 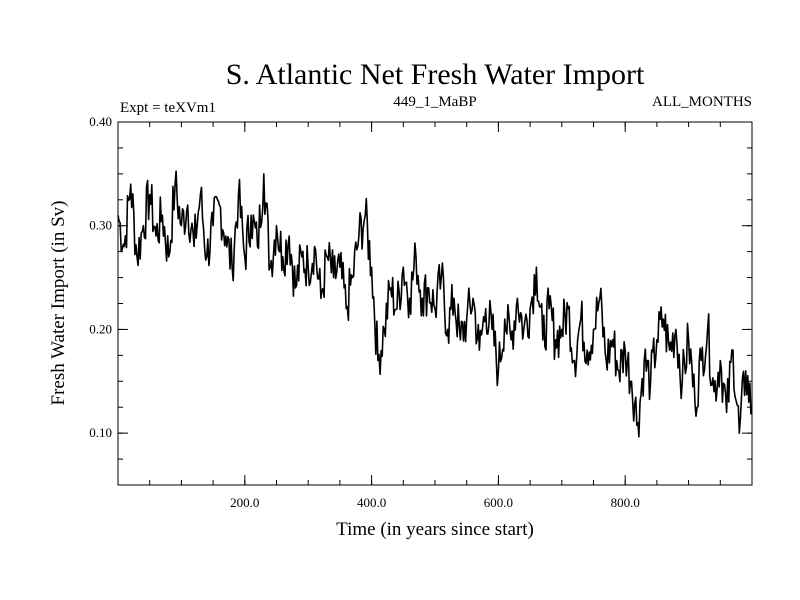 What do you see at coordinates (702, 102) in the screenshot?
I see `months-label: ALL_MONTHS` at bounding box center [702, 102].